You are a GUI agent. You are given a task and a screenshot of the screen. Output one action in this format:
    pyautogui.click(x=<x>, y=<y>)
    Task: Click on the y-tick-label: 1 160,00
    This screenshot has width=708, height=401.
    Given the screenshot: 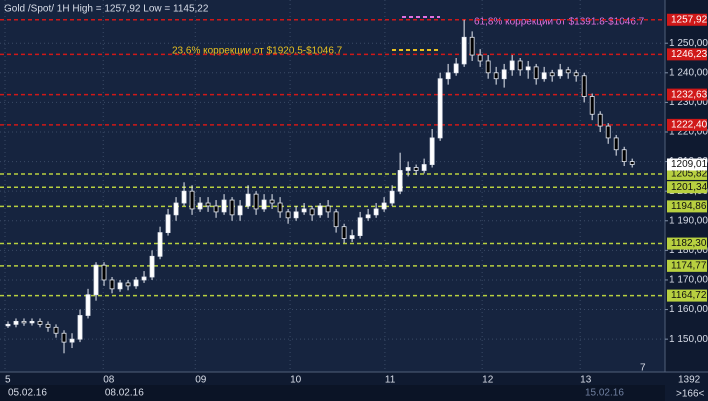 What is the action you would take?
    pyautogui.click(x=688, y=309)
    